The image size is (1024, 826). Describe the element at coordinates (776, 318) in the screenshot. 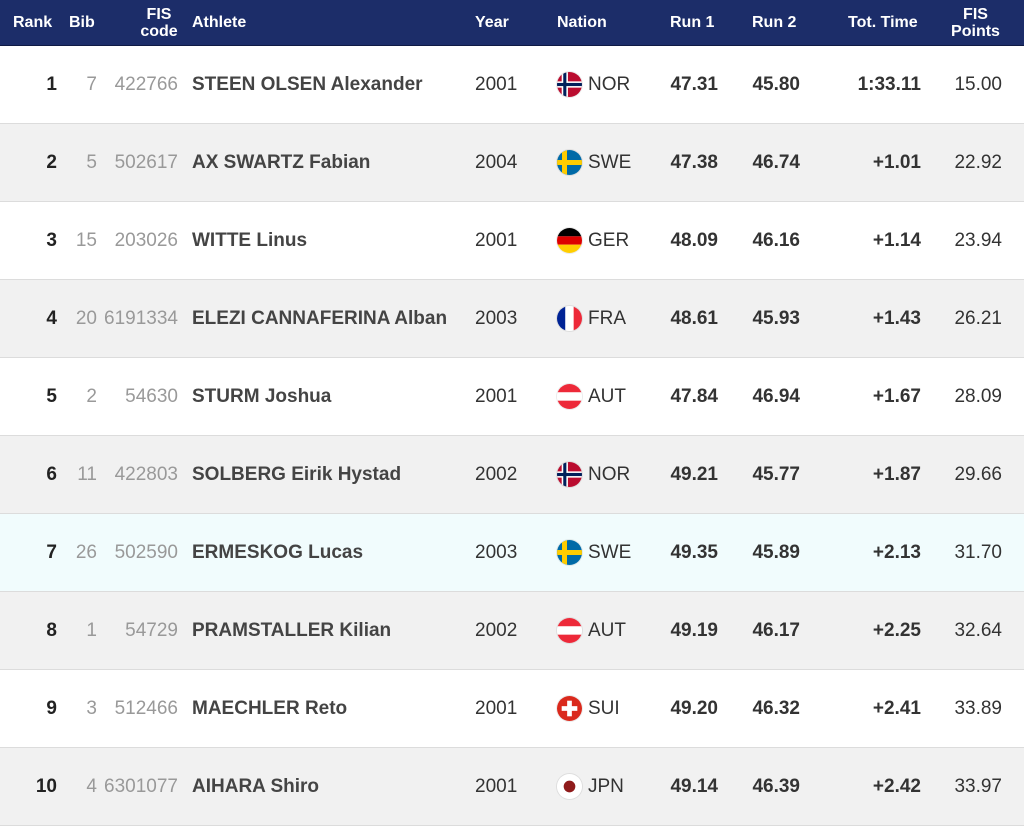

I see `run2-cell: 45.93` at that location.